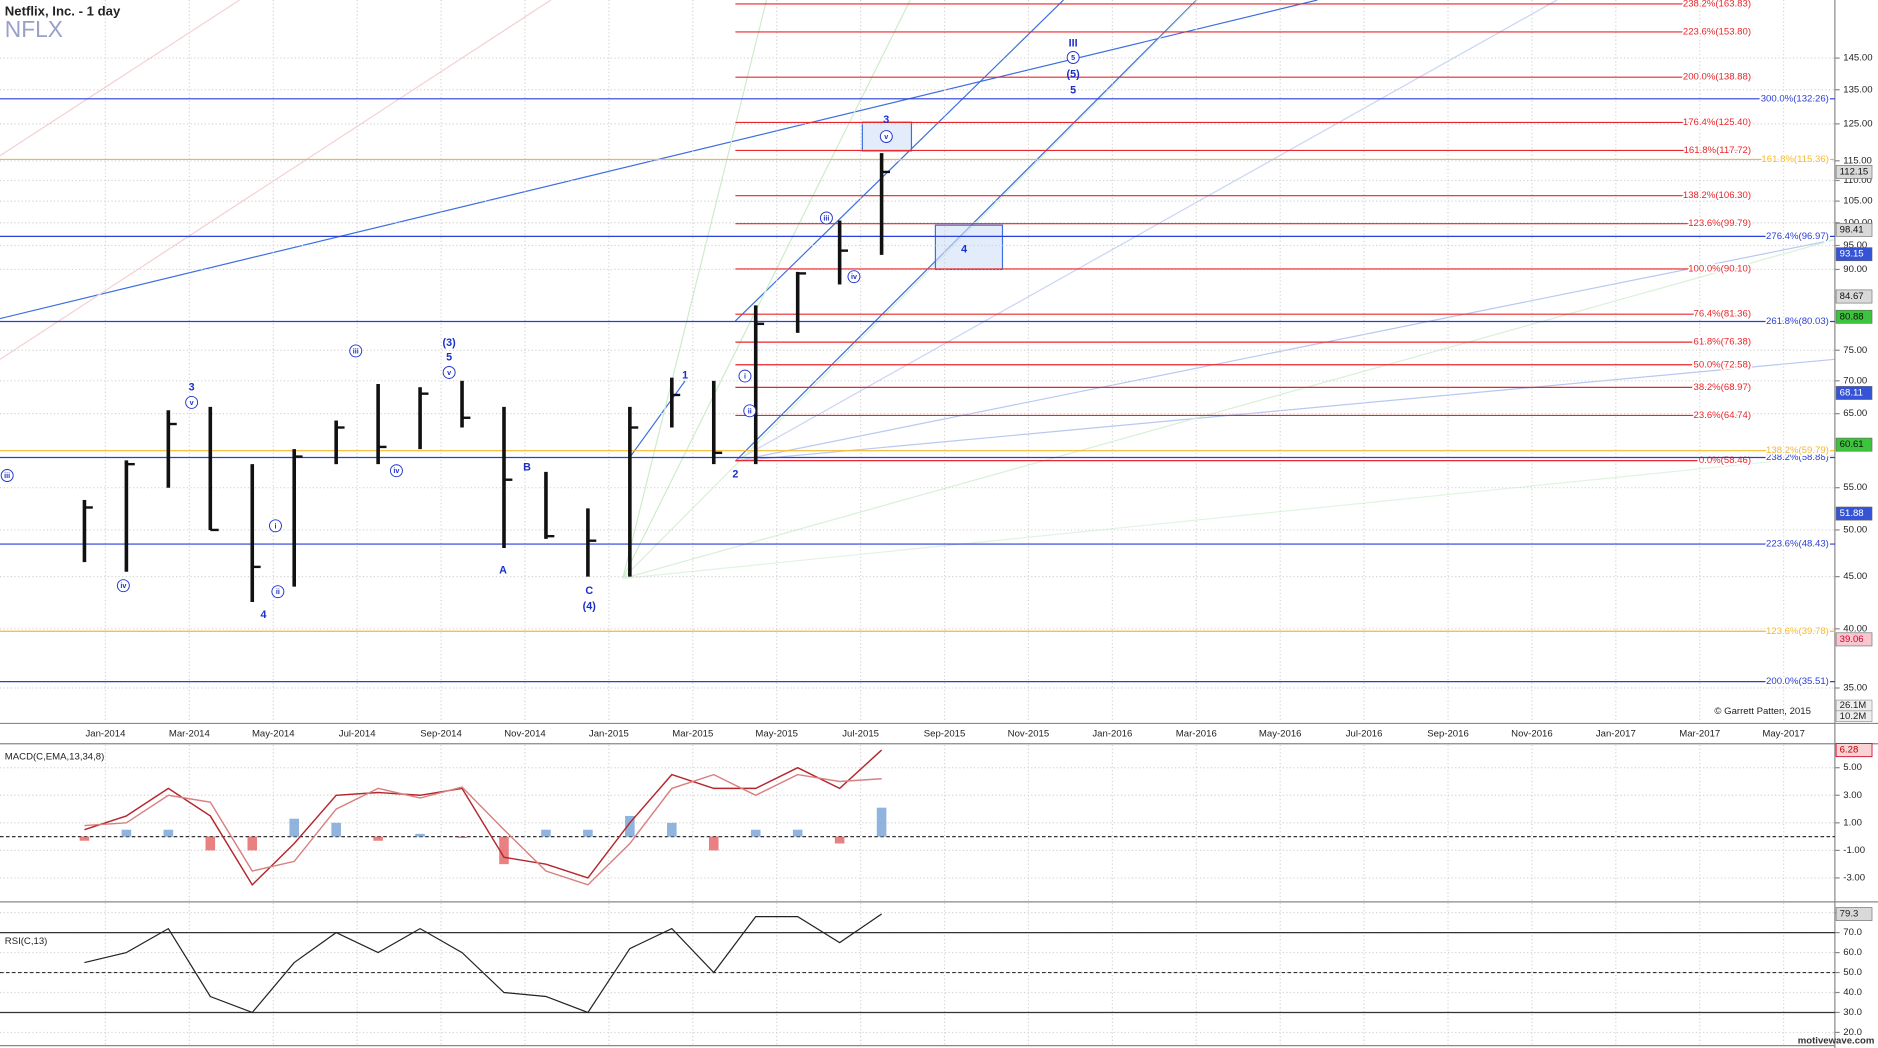 Image resolution: width=1878 pixels, height=1048 pixels. Describe the element at coordinates (1852, 992) in the screenshot. I see `y-tick-label: 40.0` at that location.